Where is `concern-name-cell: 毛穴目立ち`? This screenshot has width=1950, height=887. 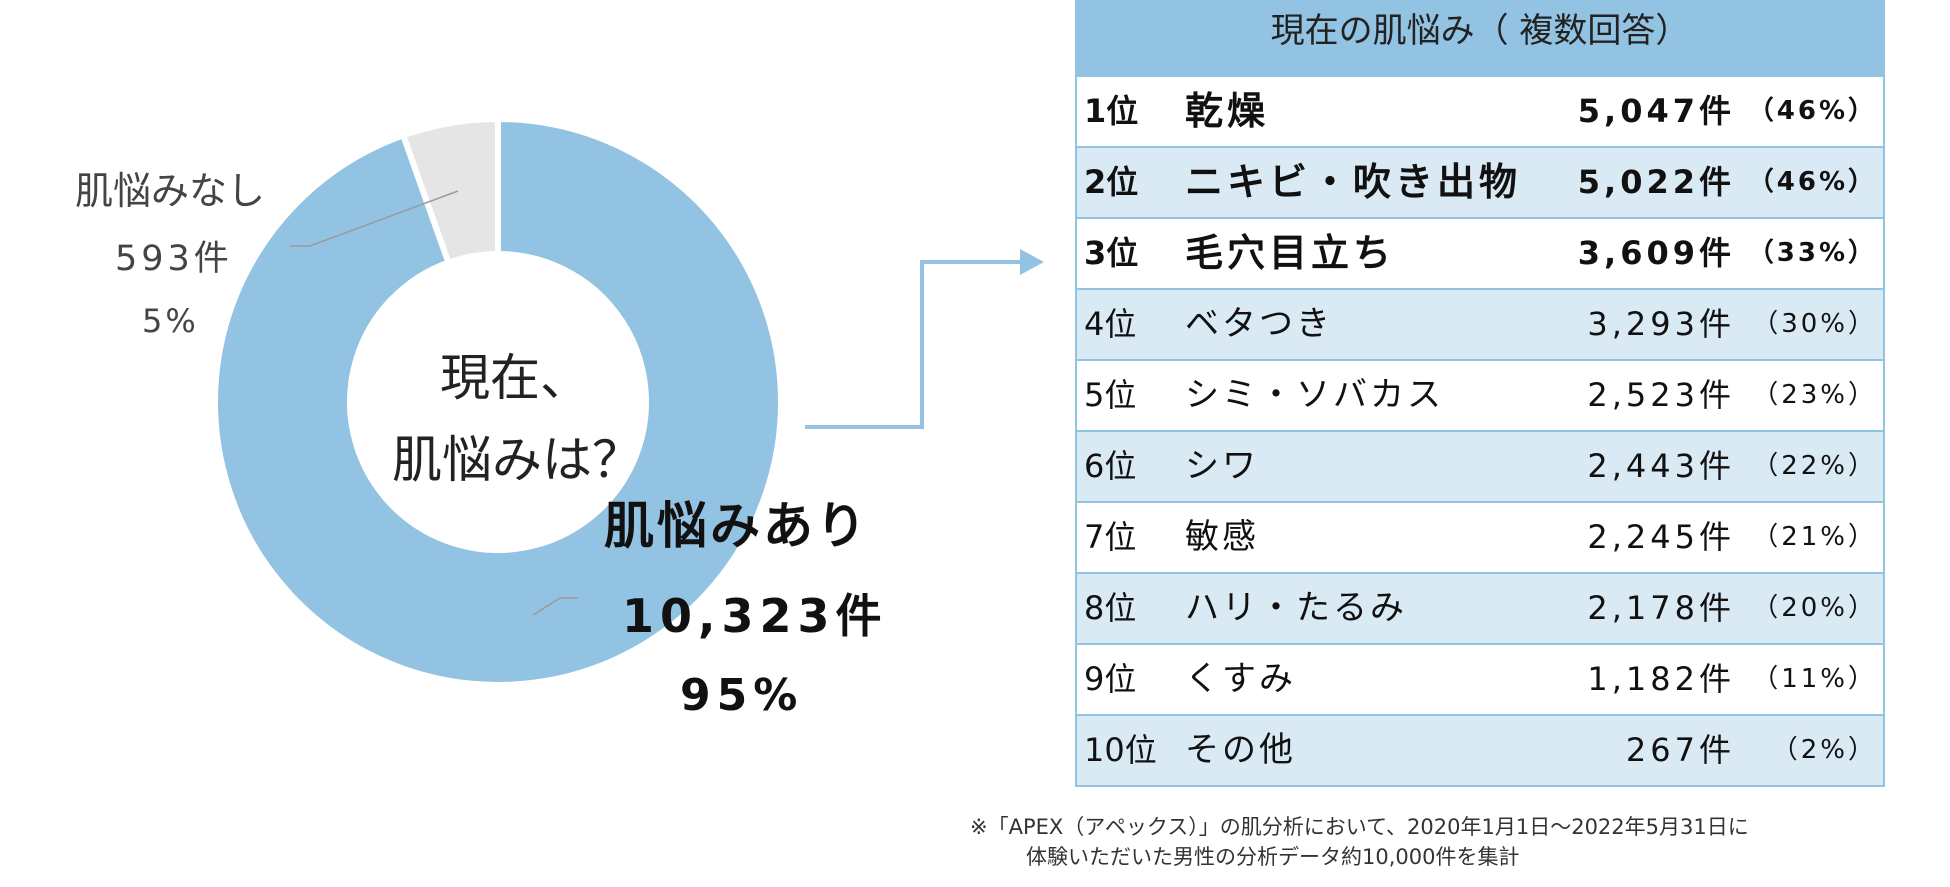
concern-name-cell: 毛穴目立ち is located at coordinates (1290, 253).